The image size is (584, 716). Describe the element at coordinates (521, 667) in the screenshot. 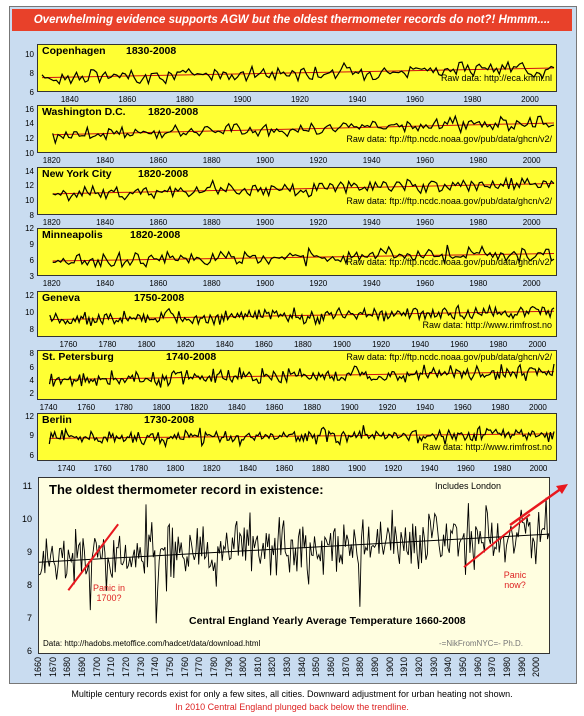

I see `x-tick-label: 1990` at that location.